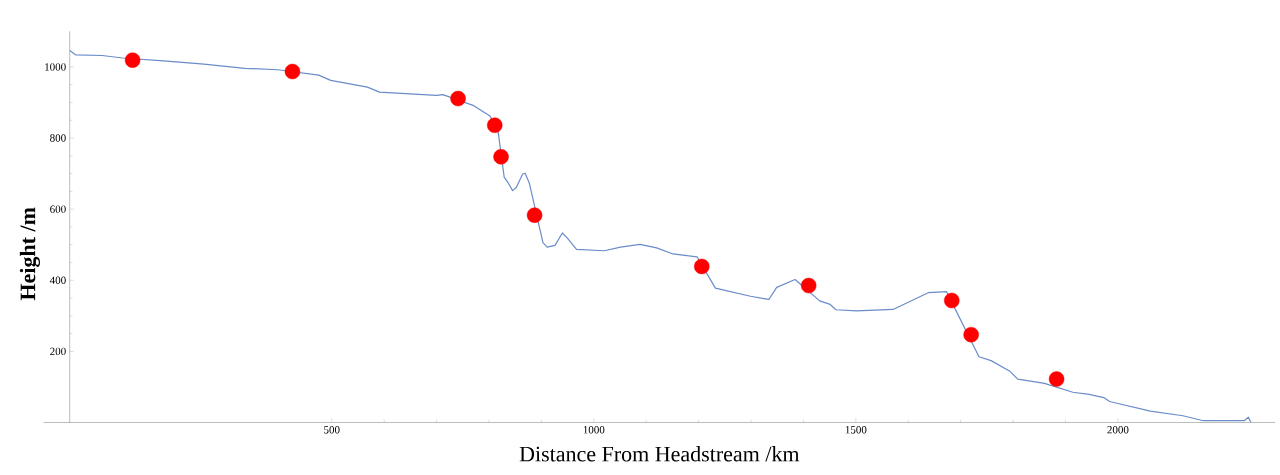 This screenshot has width=1280, height=475. I want to click on y-axis-title: Height /m, so click(29, 254).